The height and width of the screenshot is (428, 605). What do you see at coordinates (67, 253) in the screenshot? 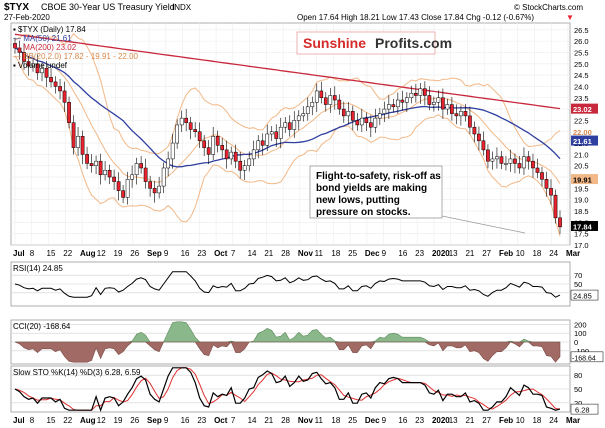
I see `x-tick-label: 22` at bounding box center [67, 253].